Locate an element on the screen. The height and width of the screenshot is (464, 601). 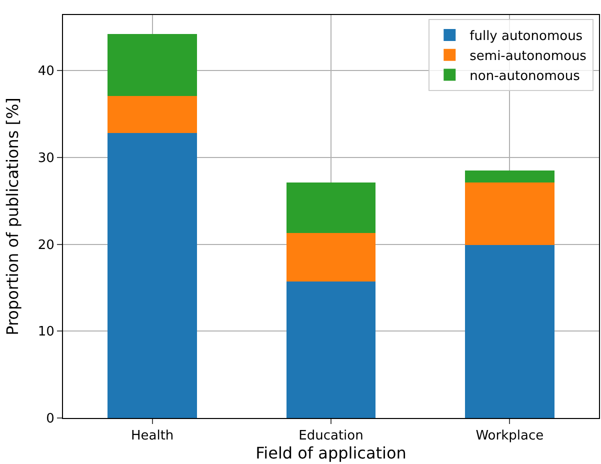
legend-label: fully autonomous is located at coordinates (526, 36).